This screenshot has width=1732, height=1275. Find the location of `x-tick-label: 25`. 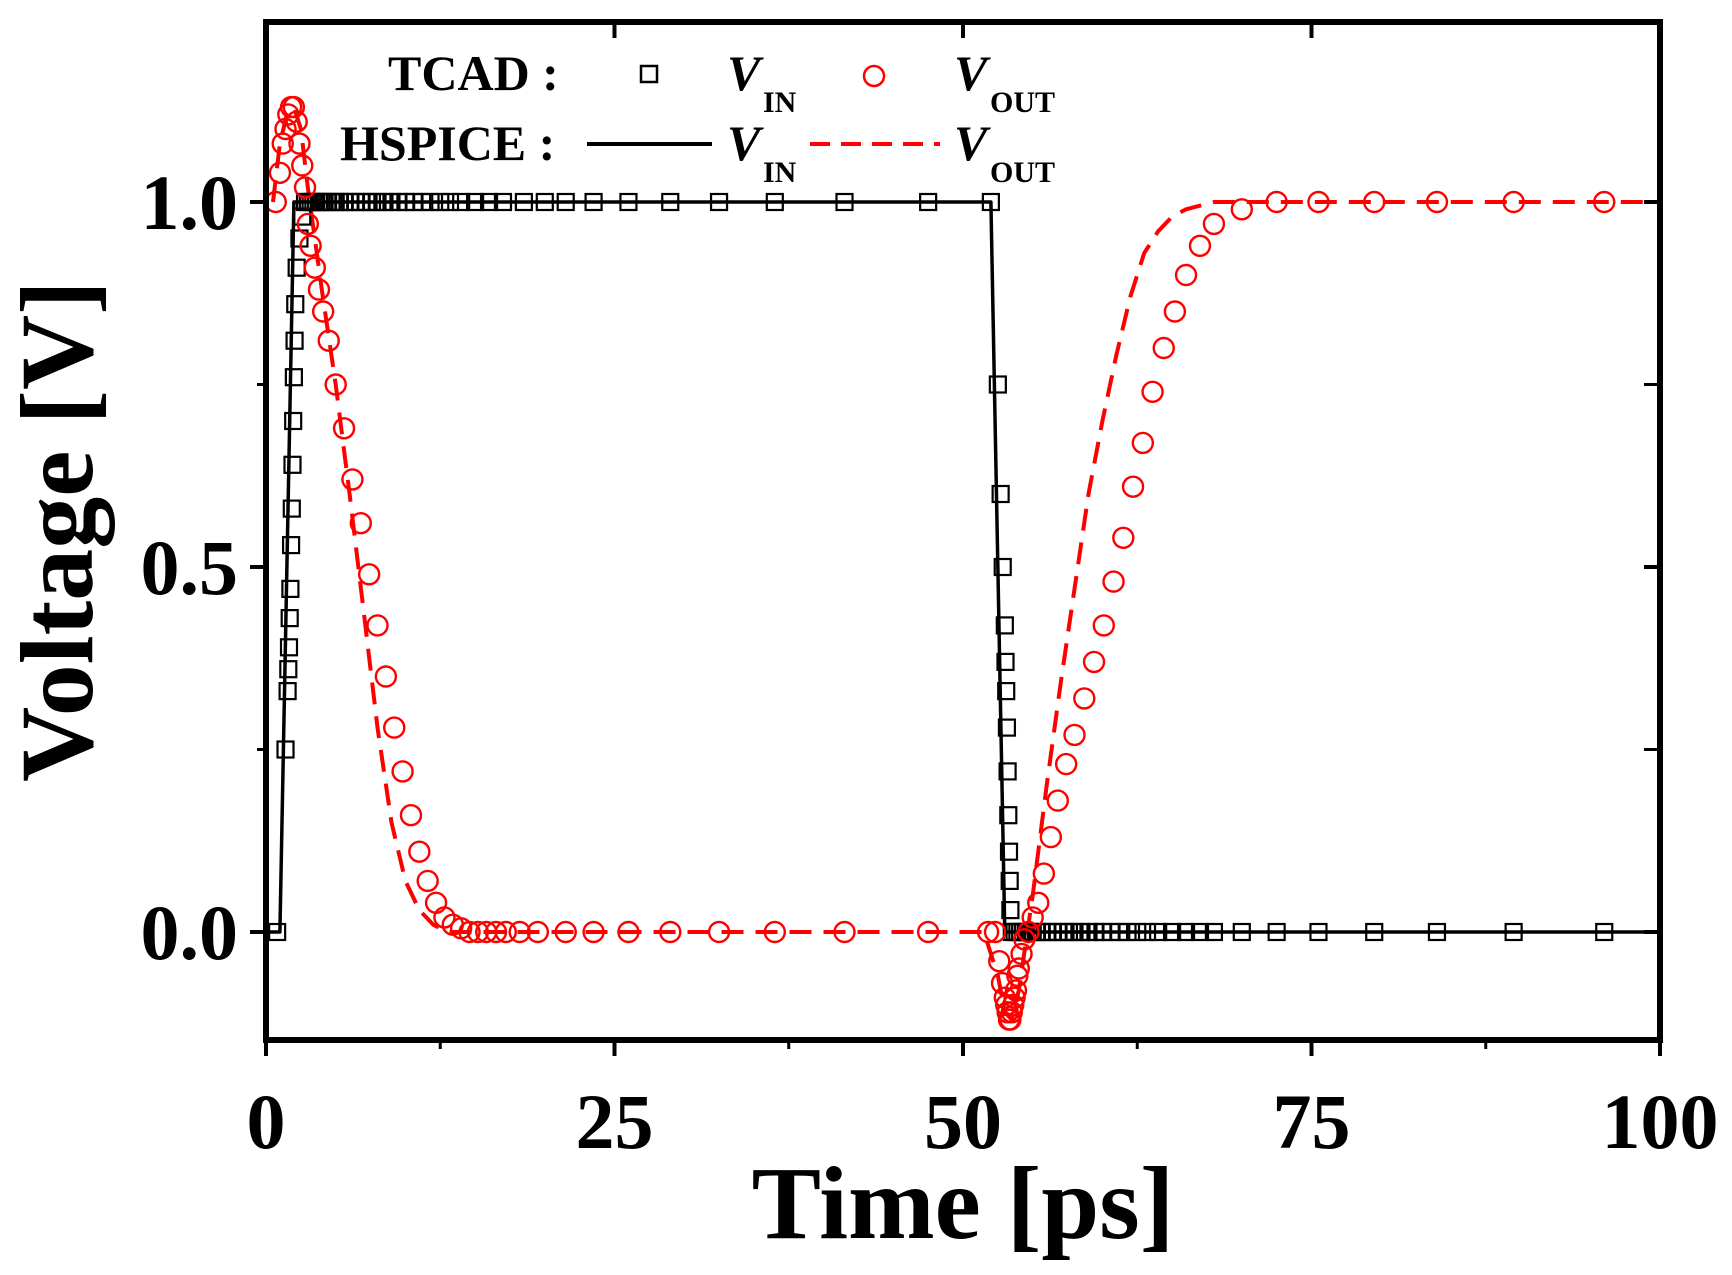

x-tick-label: 25 is located at coordinates (615, 1121).